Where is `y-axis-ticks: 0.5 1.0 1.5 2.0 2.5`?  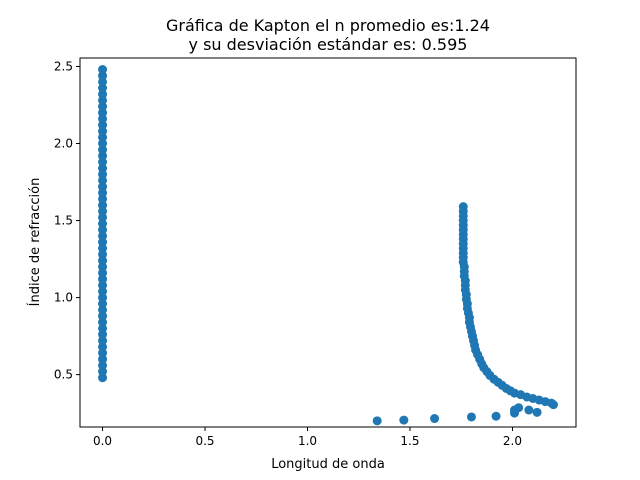 y-axis-ticks: 0.5 1.0 1.5 2.0 2.5 is located at coordinates (67, 220).